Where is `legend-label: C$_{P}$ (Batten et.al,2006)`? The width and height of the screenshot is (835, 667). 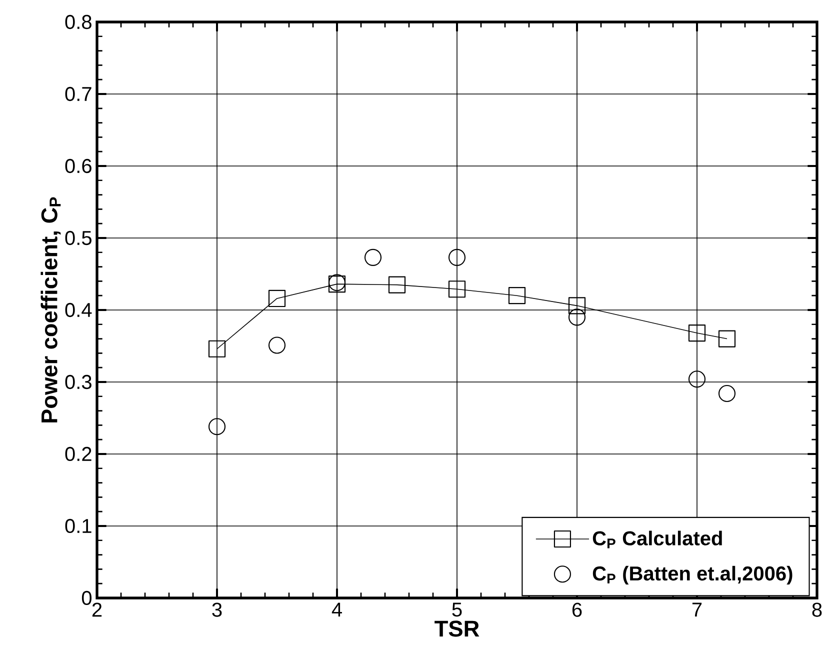
legend-label: C$_{P}$ (Batten et.al,2006) is located at coordinates (692, 575).